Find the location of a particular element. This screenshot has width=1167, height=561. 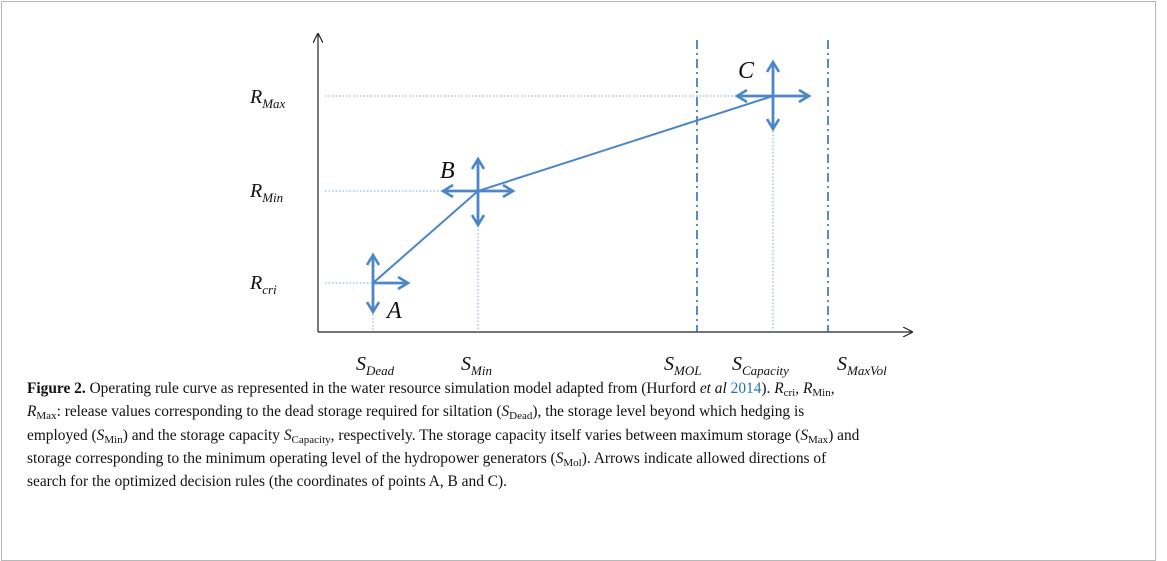

caption-text: Figure 2. is located at coordinates (56, 388).